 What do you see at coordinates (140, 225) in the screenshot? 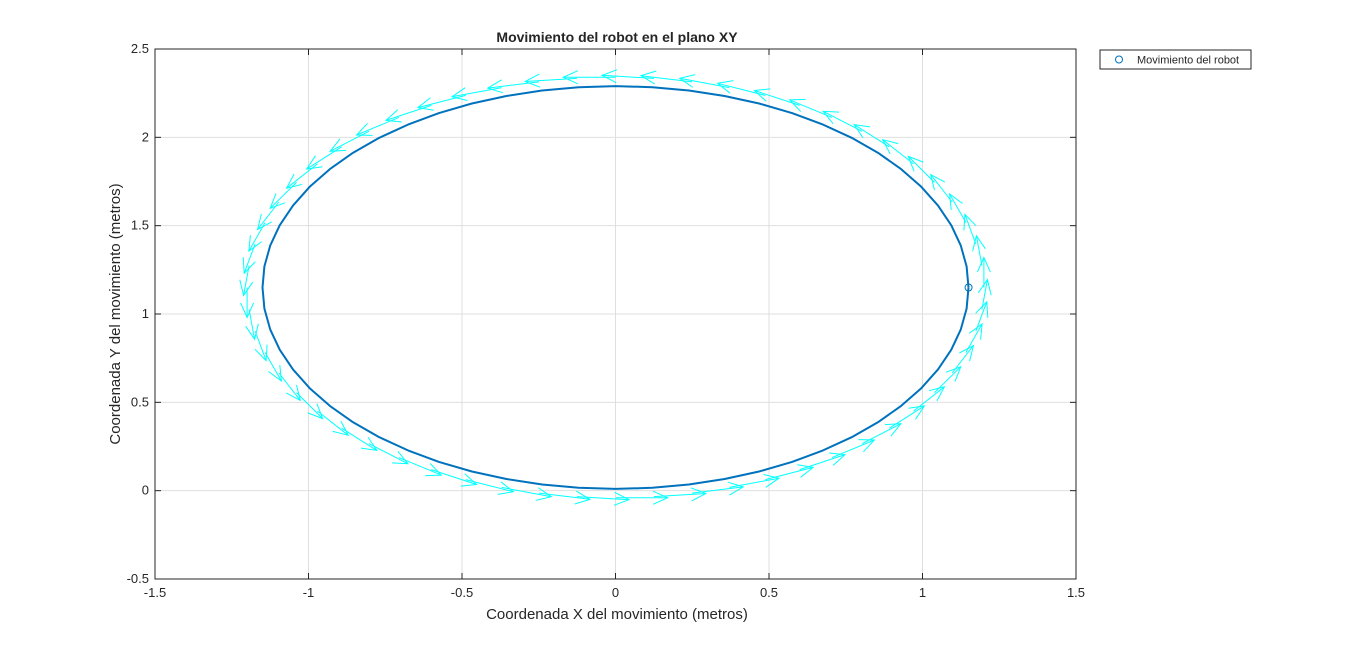
I see `y-tick-label: 1.5` at bounding box center [140, 225].